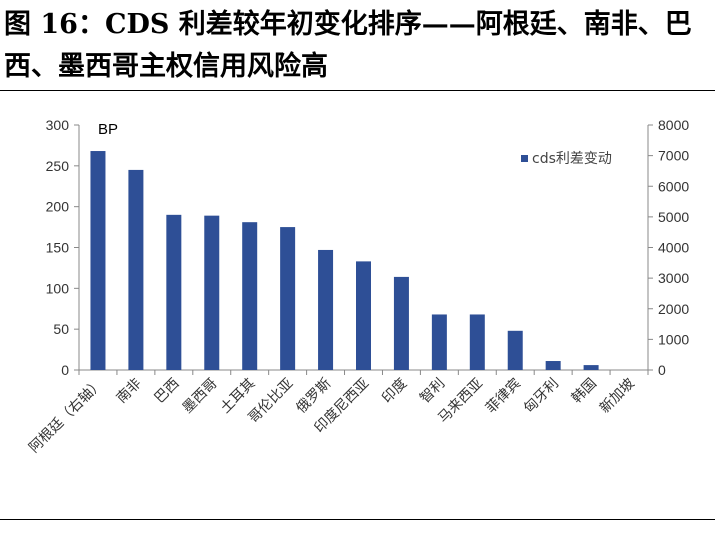 The image size is (715, 536). I want to click on category-label: 巴西, so click(167, 391).